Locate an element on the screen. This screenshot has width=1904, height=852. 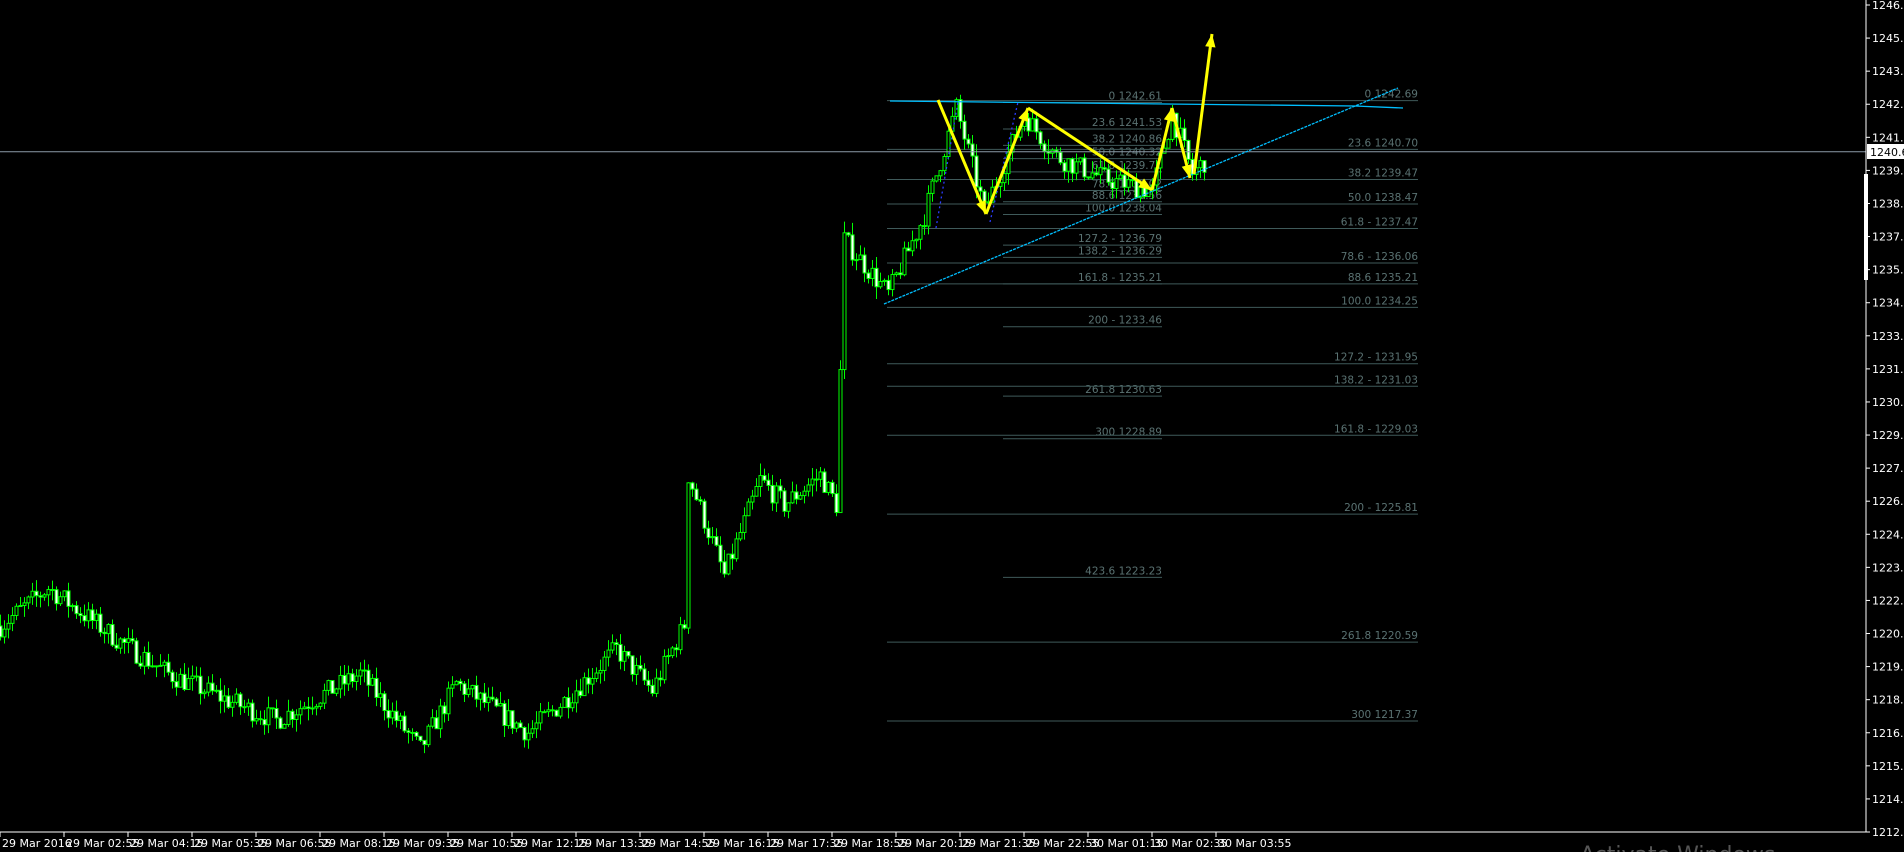
time-tick-label: 30 Mar 03:55 is located at coordinates (1254, 843).